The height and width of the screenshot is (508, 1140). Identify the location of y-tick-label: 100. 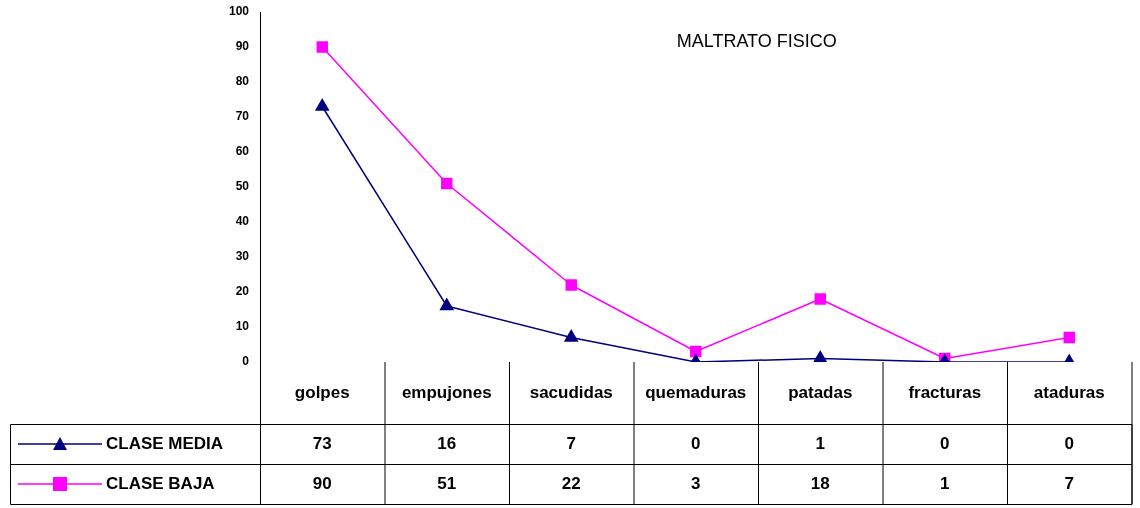
(239, 11).